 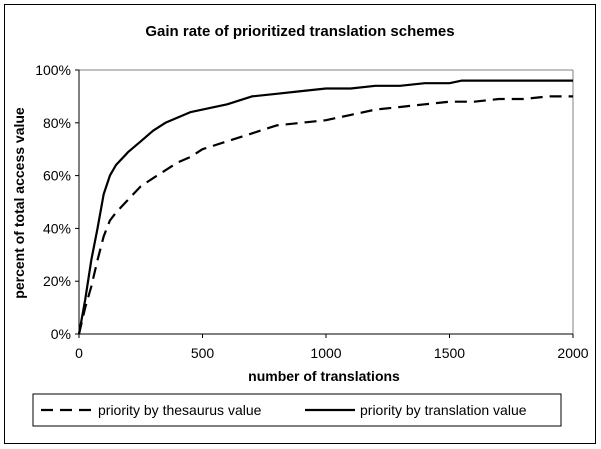 I want to click on y-tick-label: 60%, so click(x=57, y=176).